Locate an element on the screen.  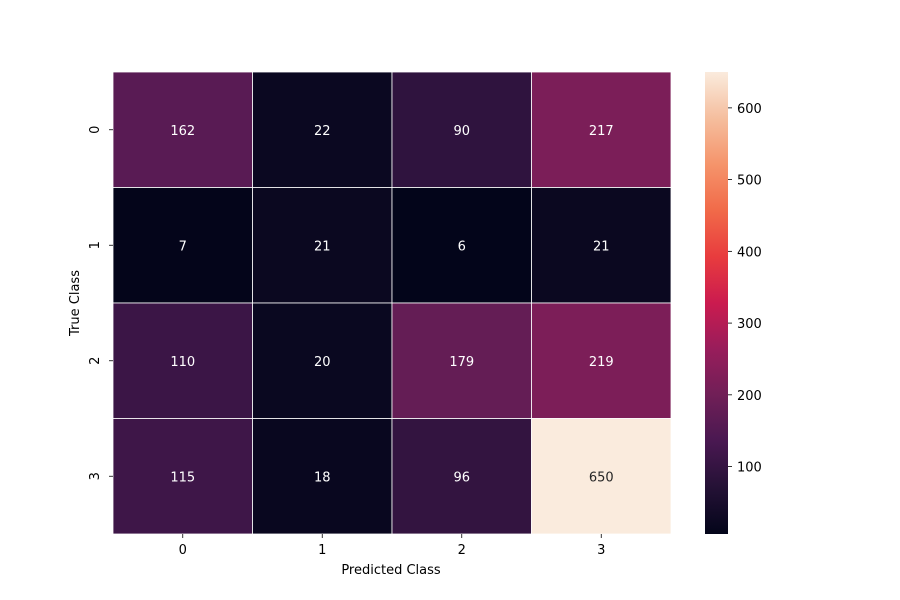
colorbar-tick-label-0: 100 is located at coordinates (749, 468).